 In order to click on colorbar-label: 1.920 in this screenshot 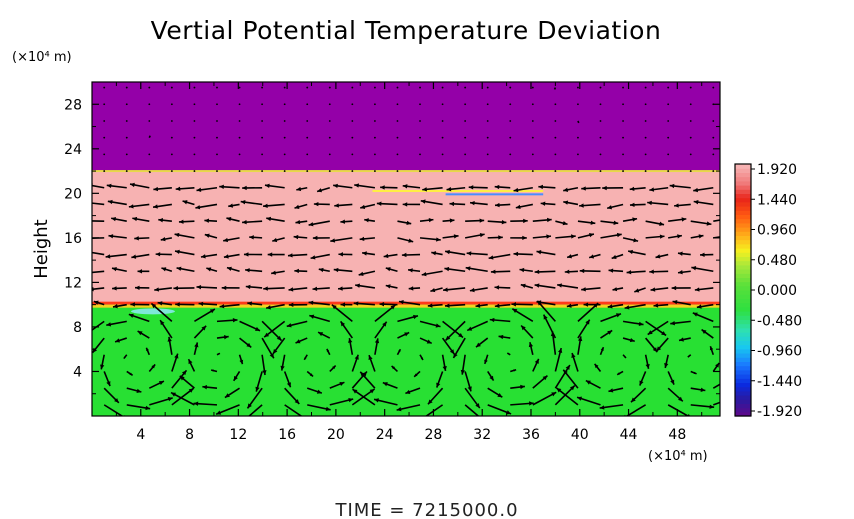, I will do `click(777, 170)`.